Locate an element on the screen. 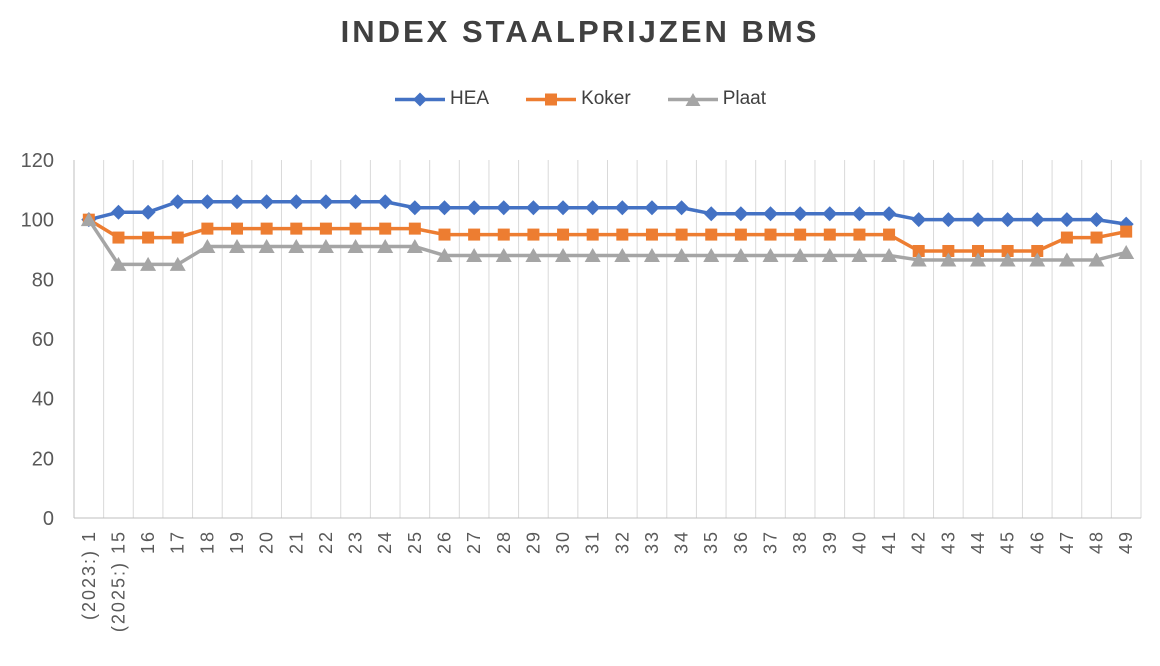 Image resolution: width=1160 pixels, height=666 pixels. x-axis-tick-label: 26 is located at coordinates (444, 542).